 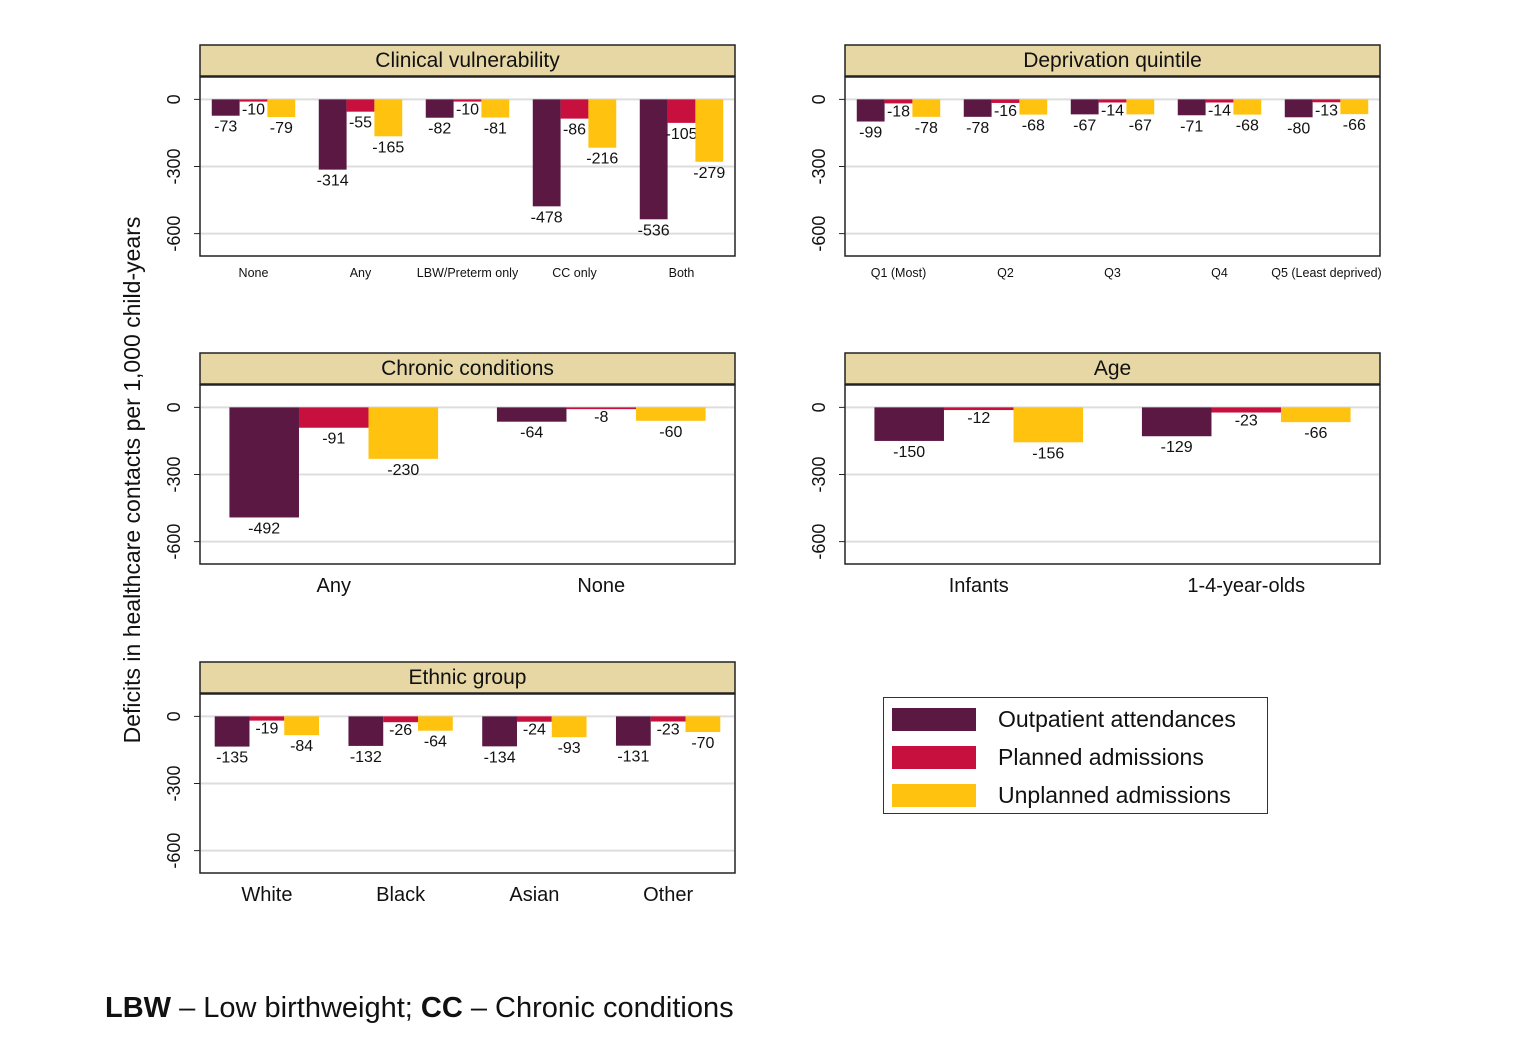 I want to click on data-label: -82, so click(x=439, y=129).